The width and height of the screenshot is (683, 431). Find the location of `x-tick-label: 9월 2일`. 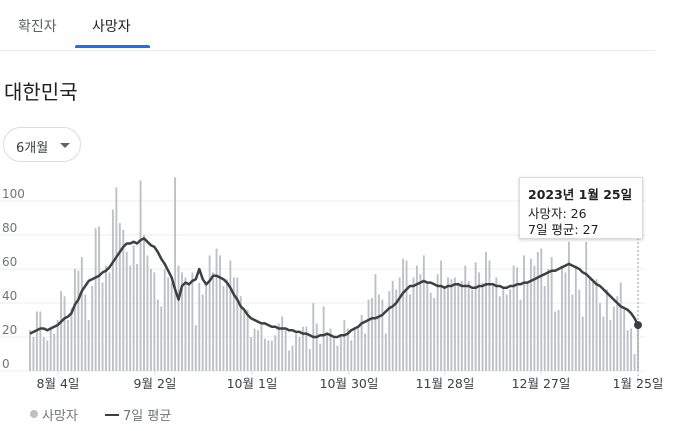

x-tick-label: 9월 2일 is located at coordinates (155, 383).